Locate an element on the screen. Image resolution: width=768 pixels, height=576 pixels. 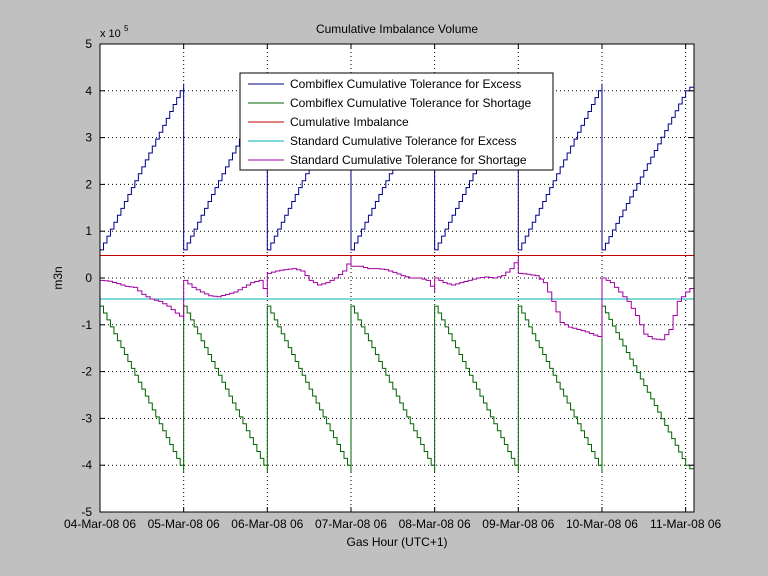
x-tick-label: 08-Mar-08 06 is located at coordinates (435, 524).